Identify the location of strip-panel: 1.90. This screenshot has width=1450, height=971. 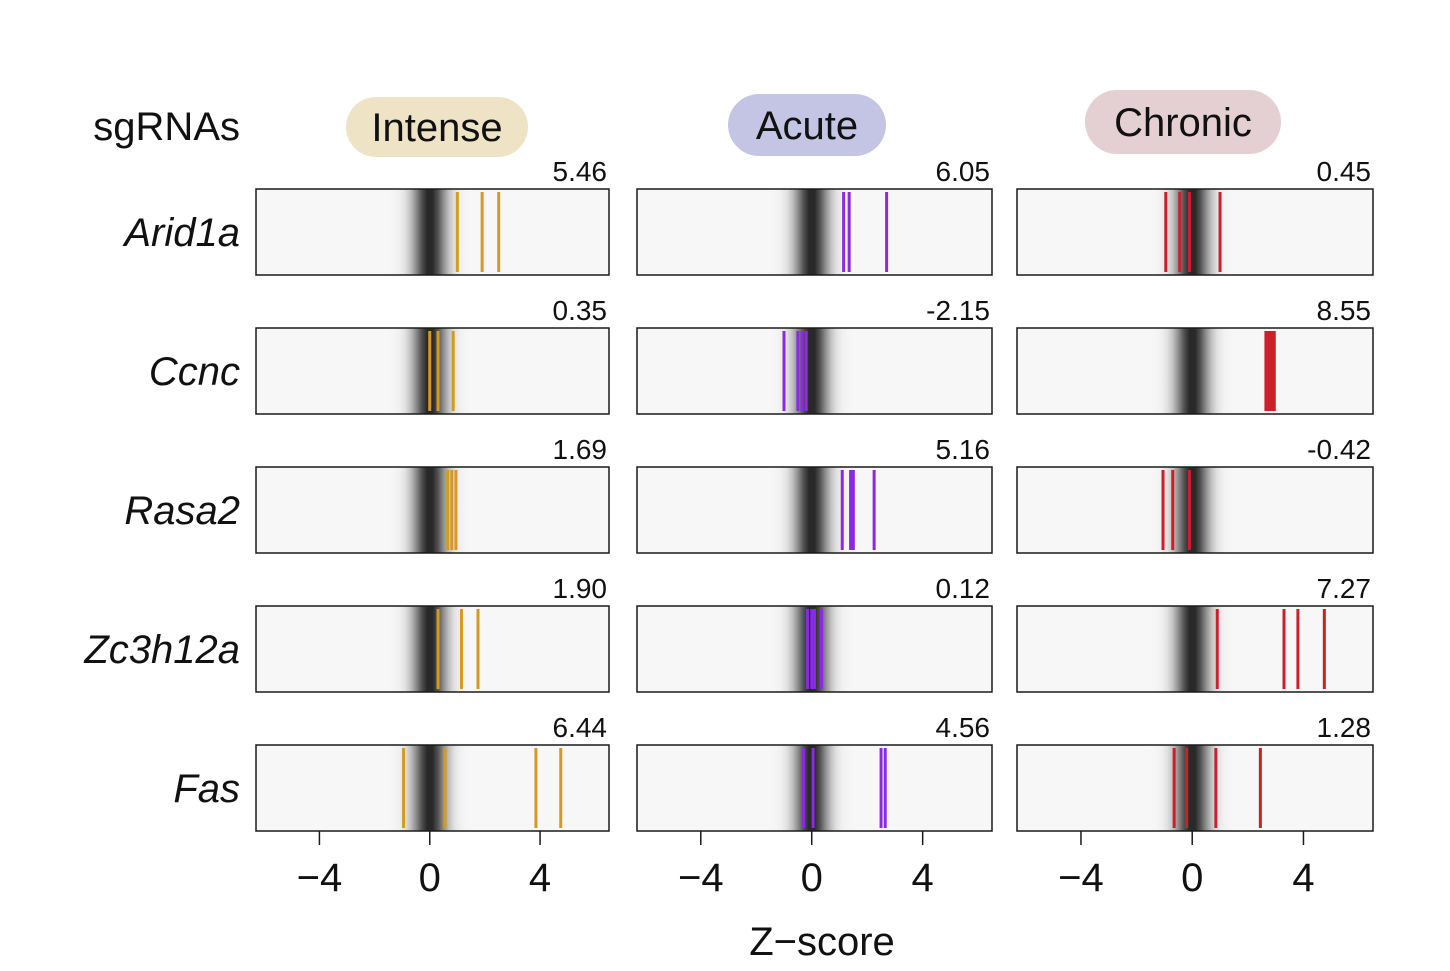
(432, 633).